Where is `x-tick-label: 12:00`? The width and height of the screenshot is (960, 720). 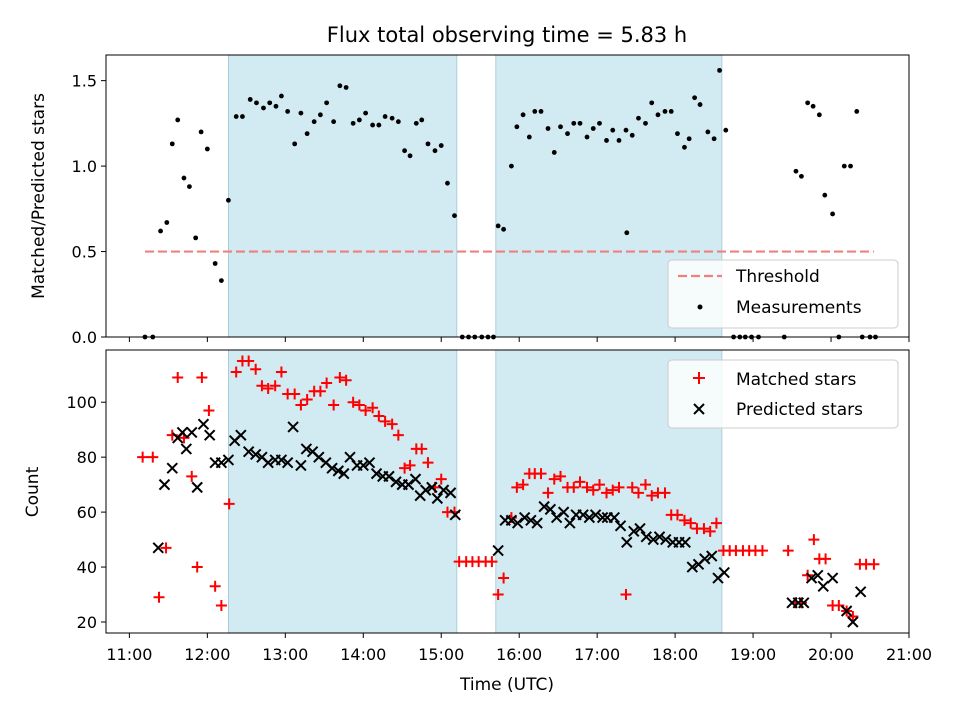
x-tick-label: 12:00 is located at coordinates (207, 654).